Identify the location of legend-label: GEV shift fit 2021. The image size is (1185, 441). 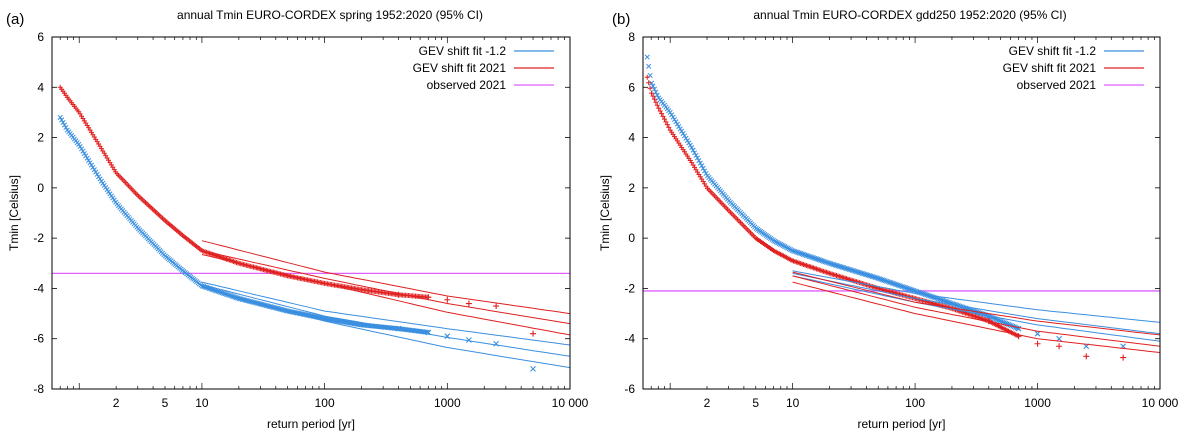
(460, 68).